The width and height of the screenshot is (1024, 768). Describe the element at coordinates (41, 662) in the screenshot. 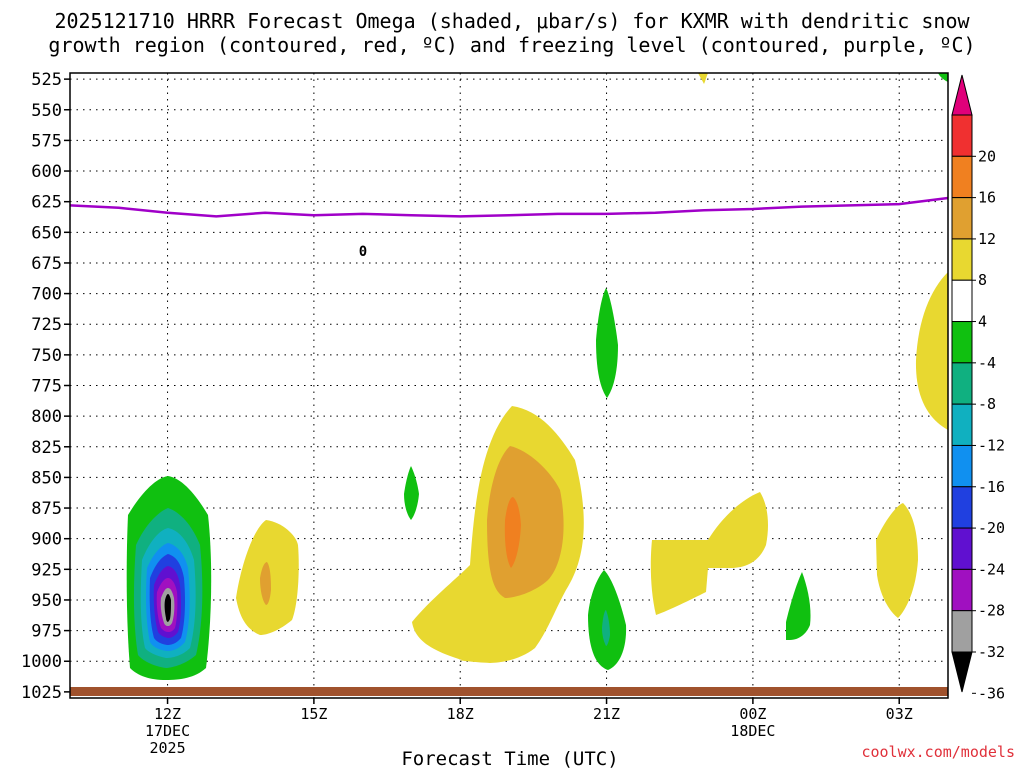

I see `y-tick-label: 1000` at that location.